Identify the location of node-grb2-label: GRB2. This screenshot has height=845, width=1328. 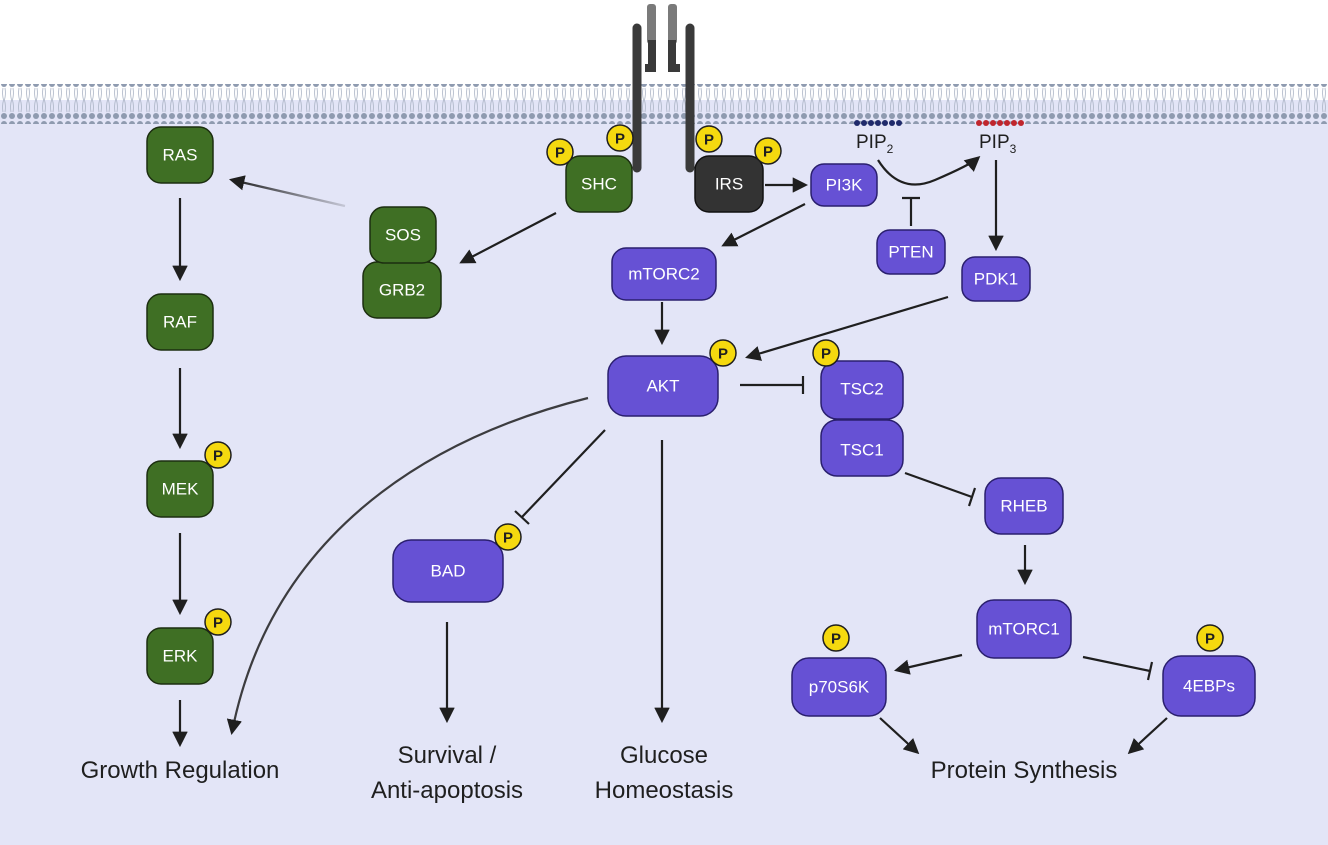
(402, 290).